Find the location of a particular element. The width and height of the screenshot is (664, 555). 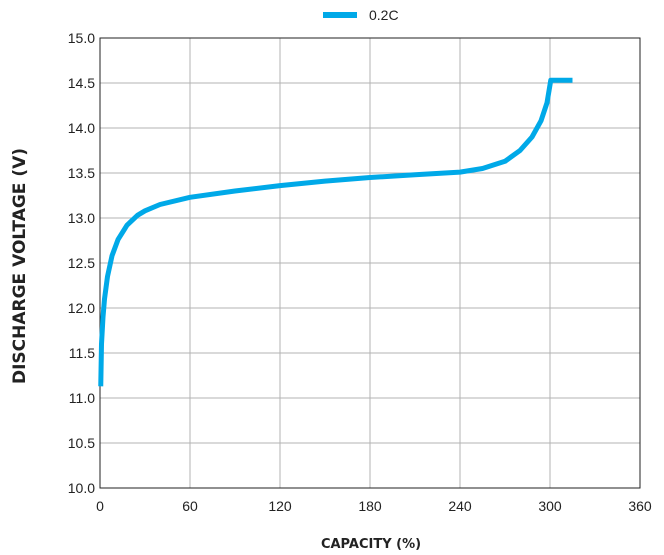

y-axis-label: DISCHARGE VOLTAGE (V) is located at coordinates (20, 266).